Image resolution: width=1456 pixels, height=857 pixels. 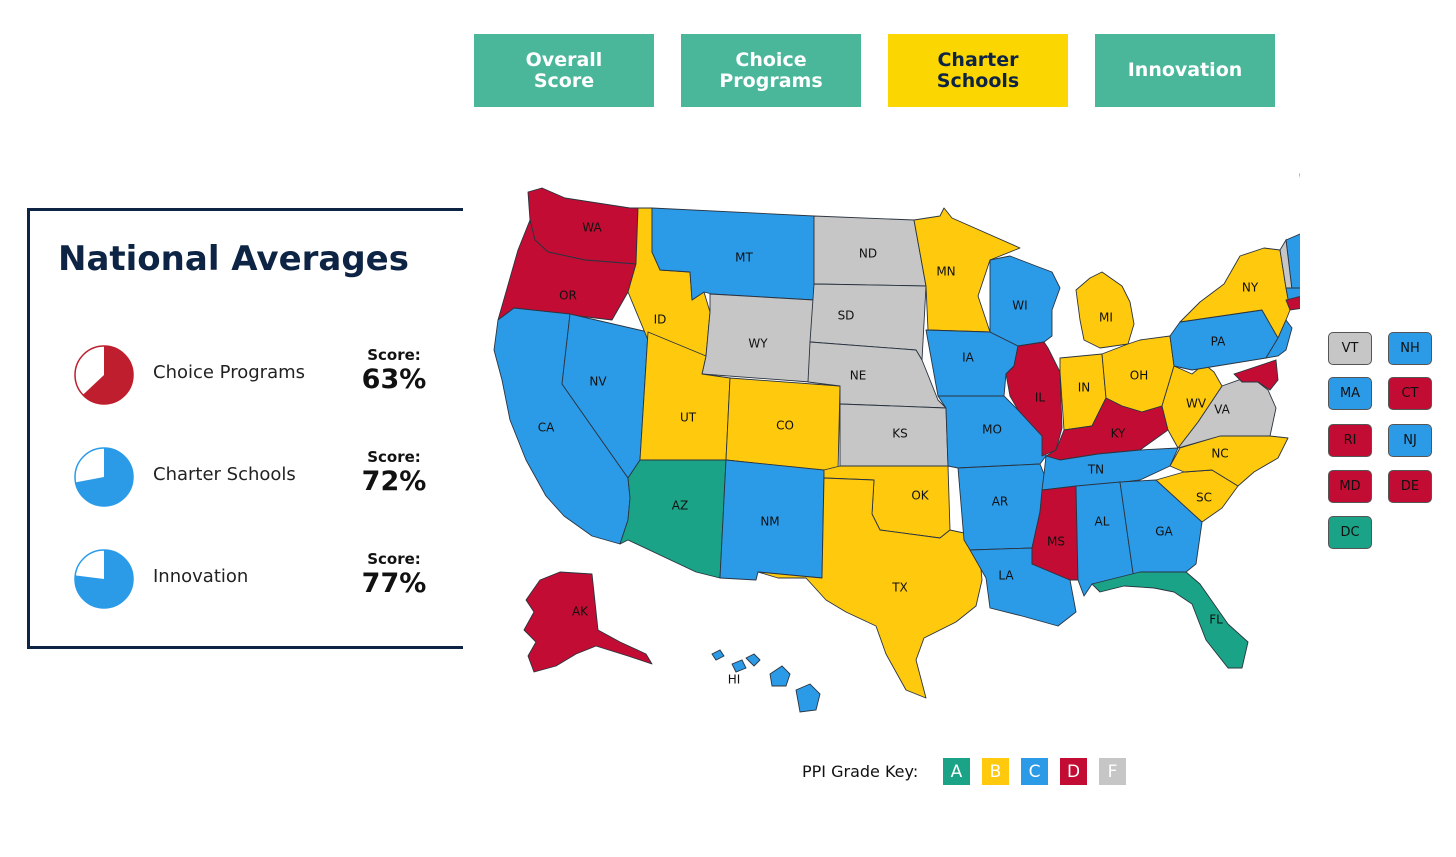 I want to click on state-label: WY, so click(x=758, y=344).